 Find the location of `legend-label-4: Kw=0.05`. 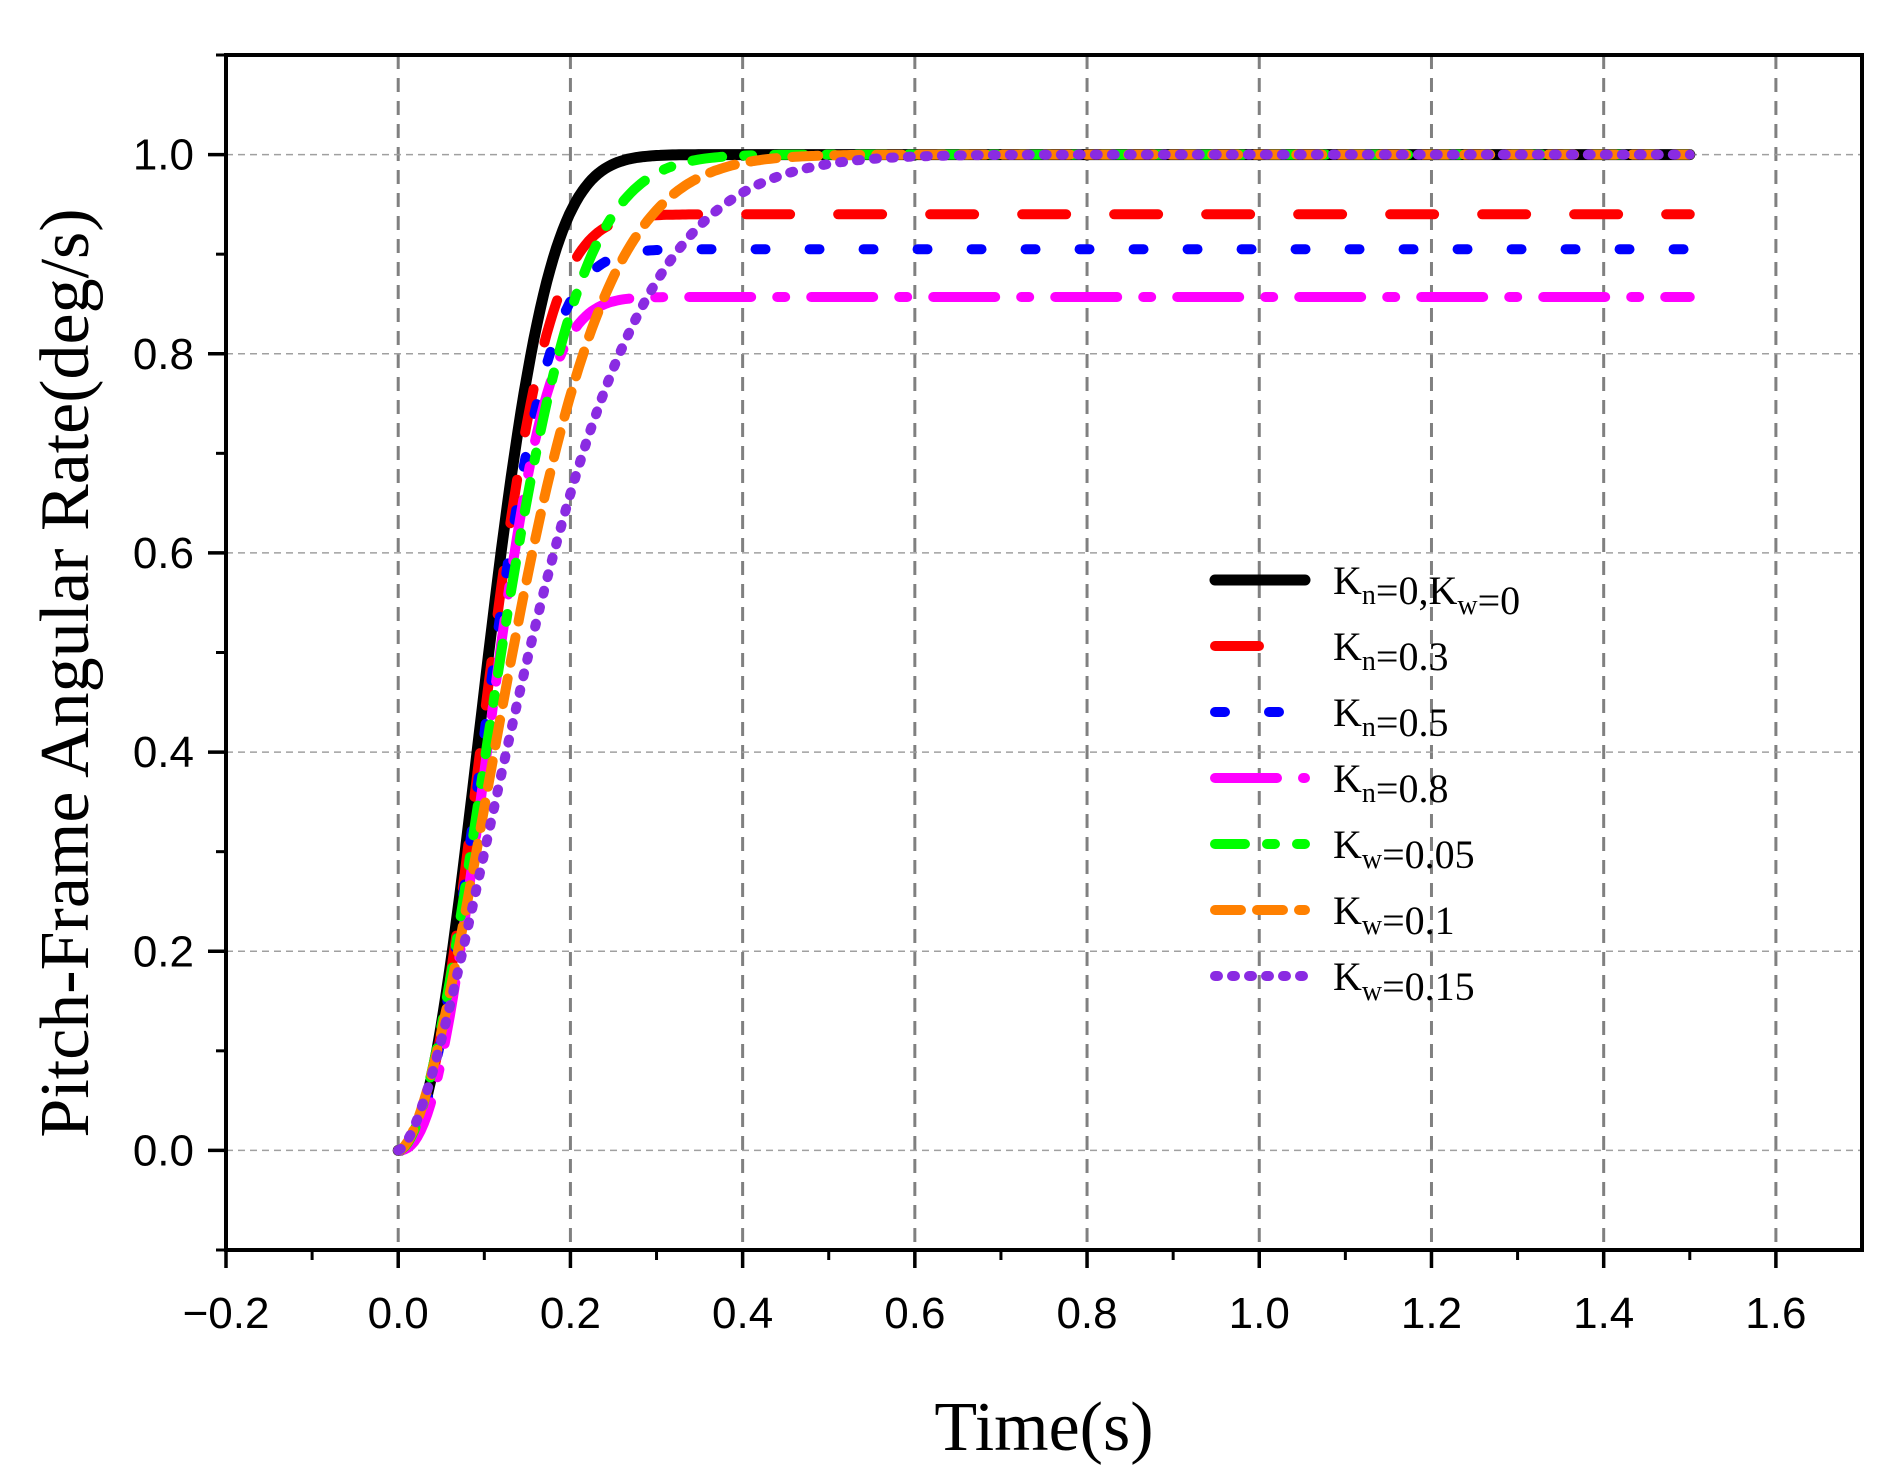

legend-label-4: Kw=0.05 is located at coordinates (1404, 849).